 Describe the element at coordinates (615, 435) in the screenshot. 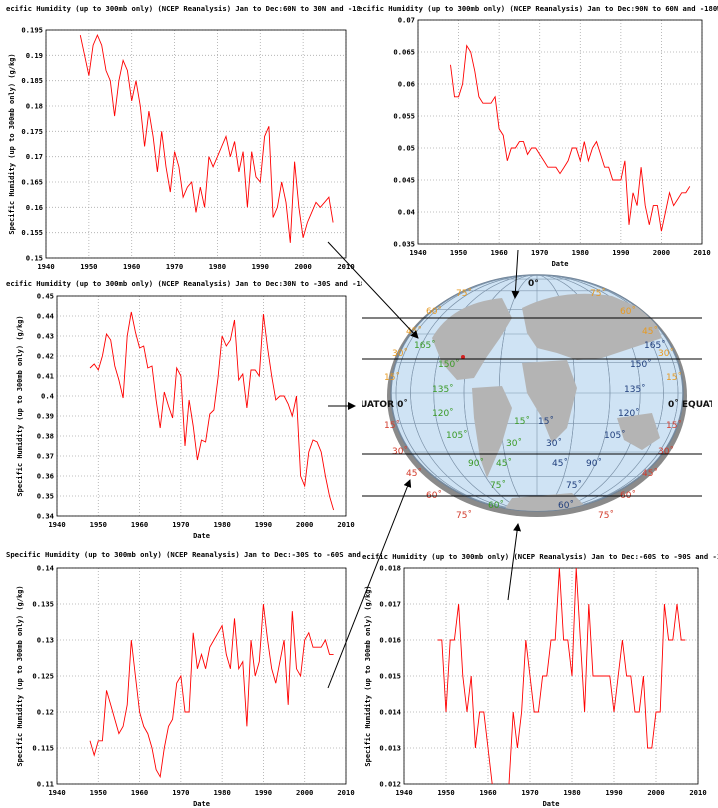

I see `east-longitude-label: 105˚` at that location.